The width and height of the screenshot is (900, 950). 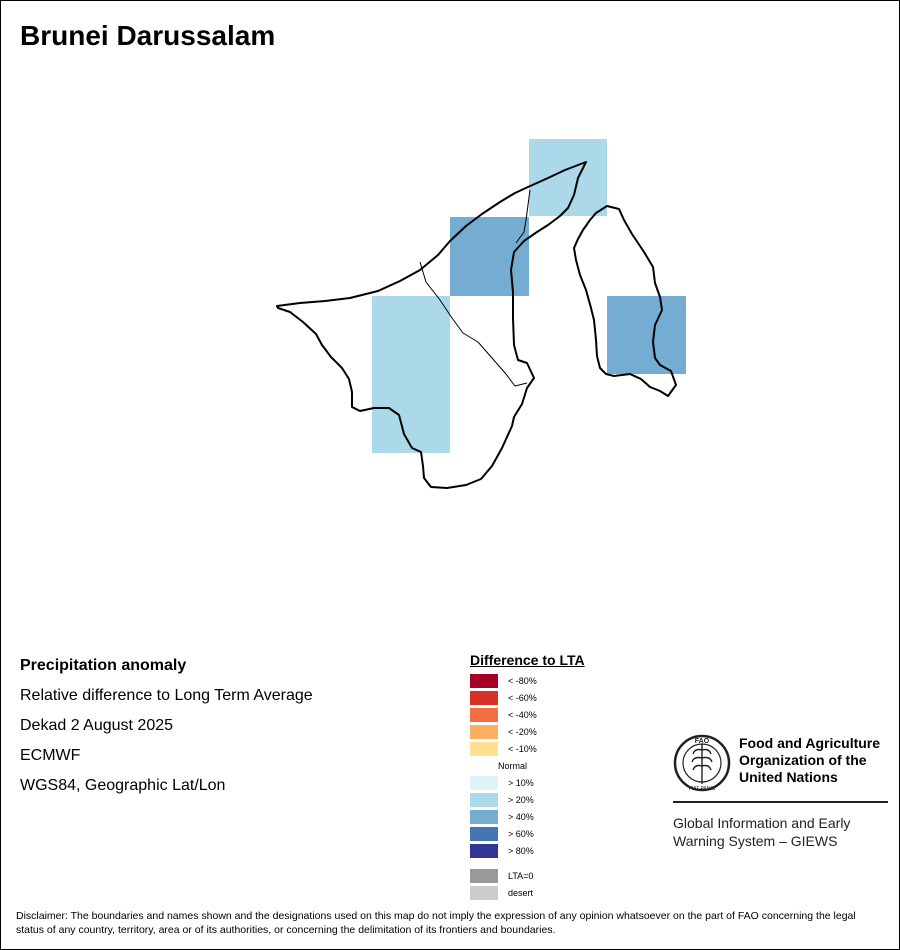 I want to click on map-title: Brunei Darussalam, so click(x=148, y=35).